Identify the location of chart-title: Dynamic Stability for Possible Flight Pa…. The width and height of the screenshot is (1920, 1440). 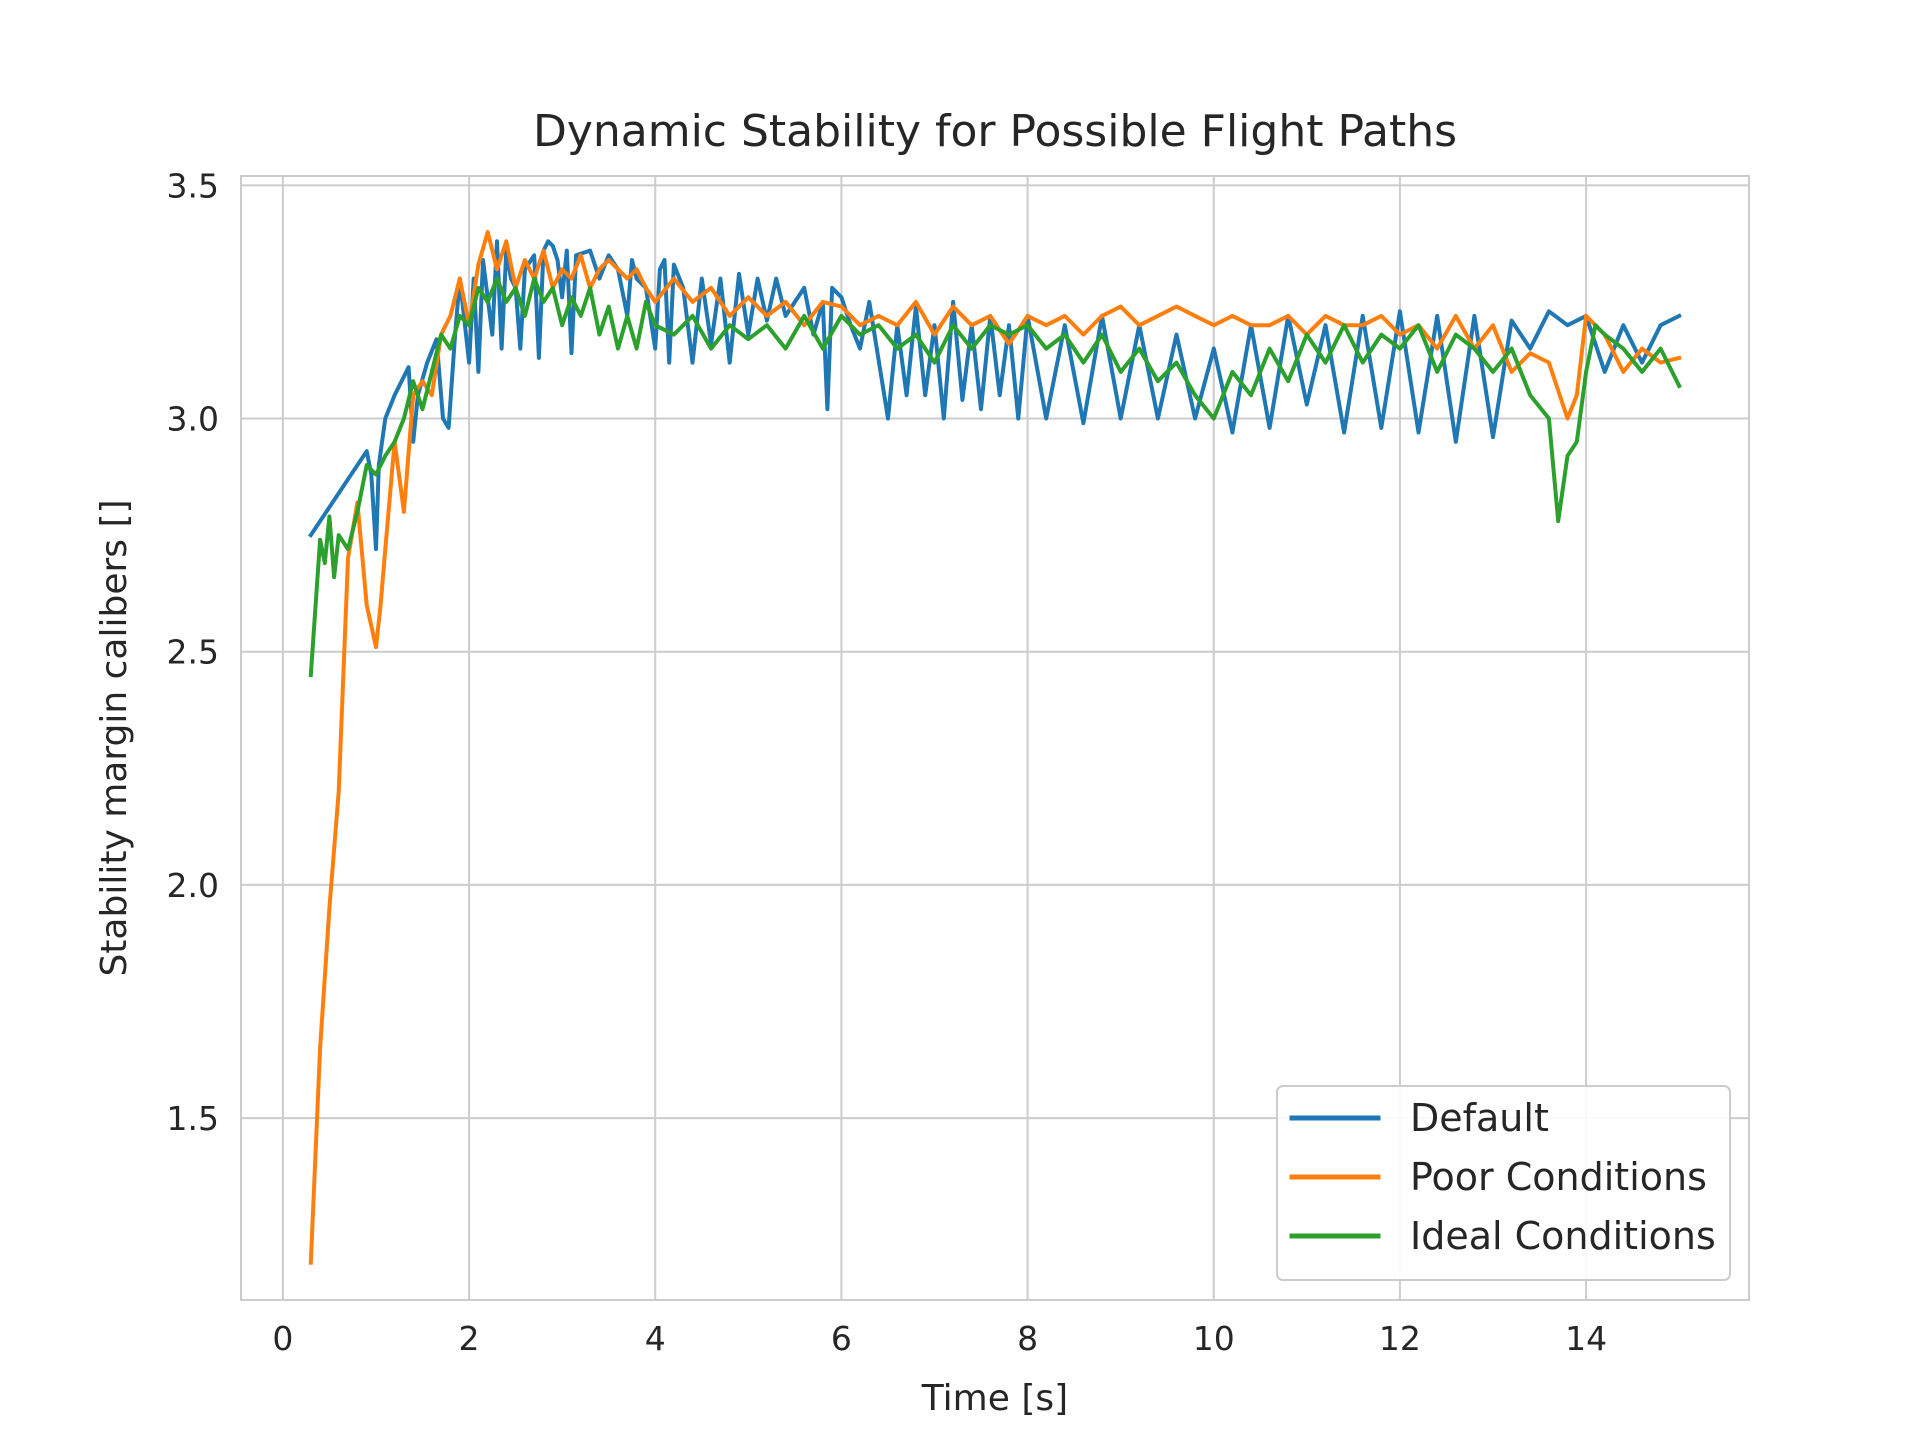
(995, 131).